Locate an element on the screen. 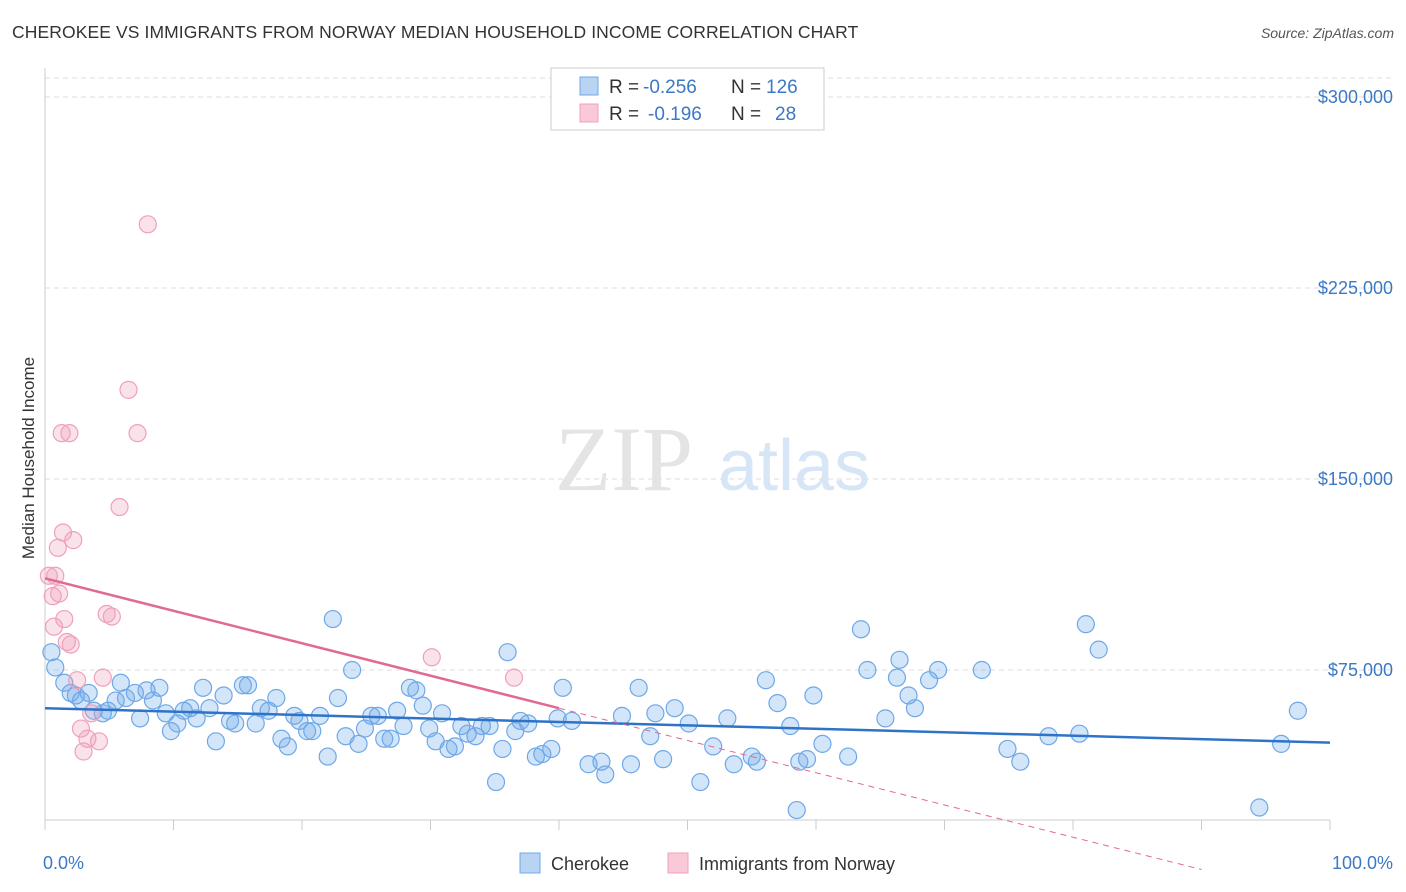  y-tick-label: $225,000 is located at coordinates (1355, 288).